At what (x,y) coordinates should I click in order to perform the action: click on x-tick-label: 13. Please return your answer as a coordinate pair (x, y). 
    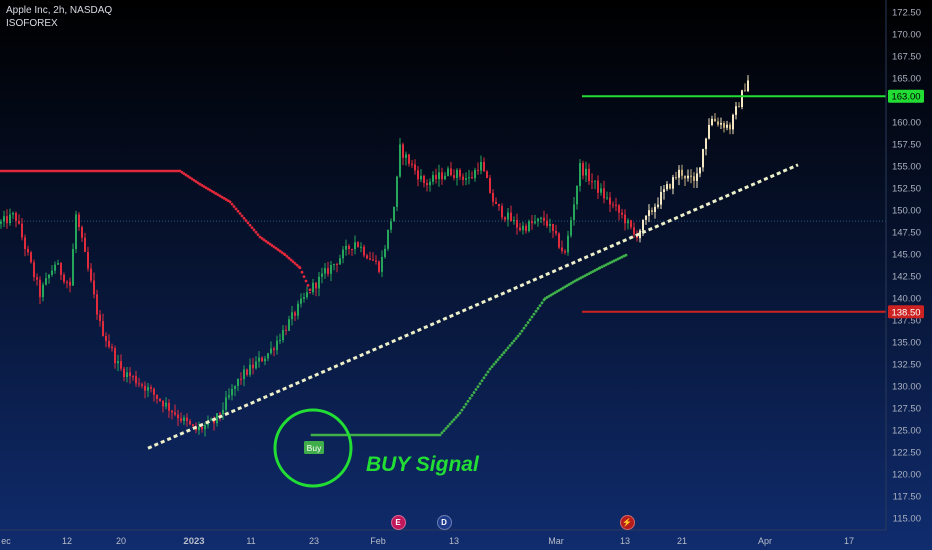
    Looking at the image, I should click on (625, 541).